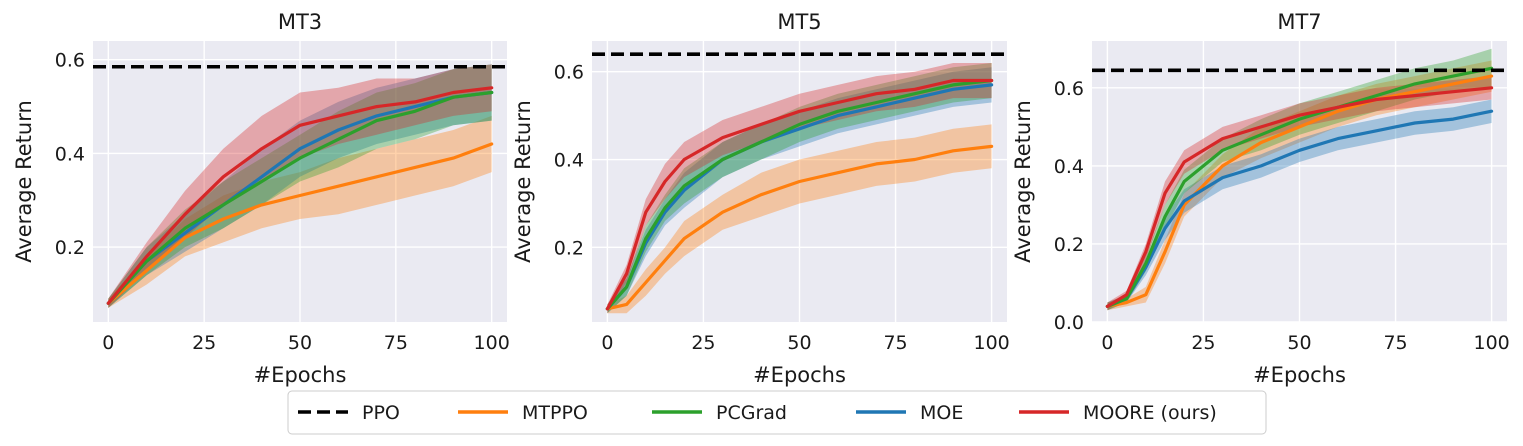  I want to click on legend-label: MOORE (ours), so click(1150, 413).